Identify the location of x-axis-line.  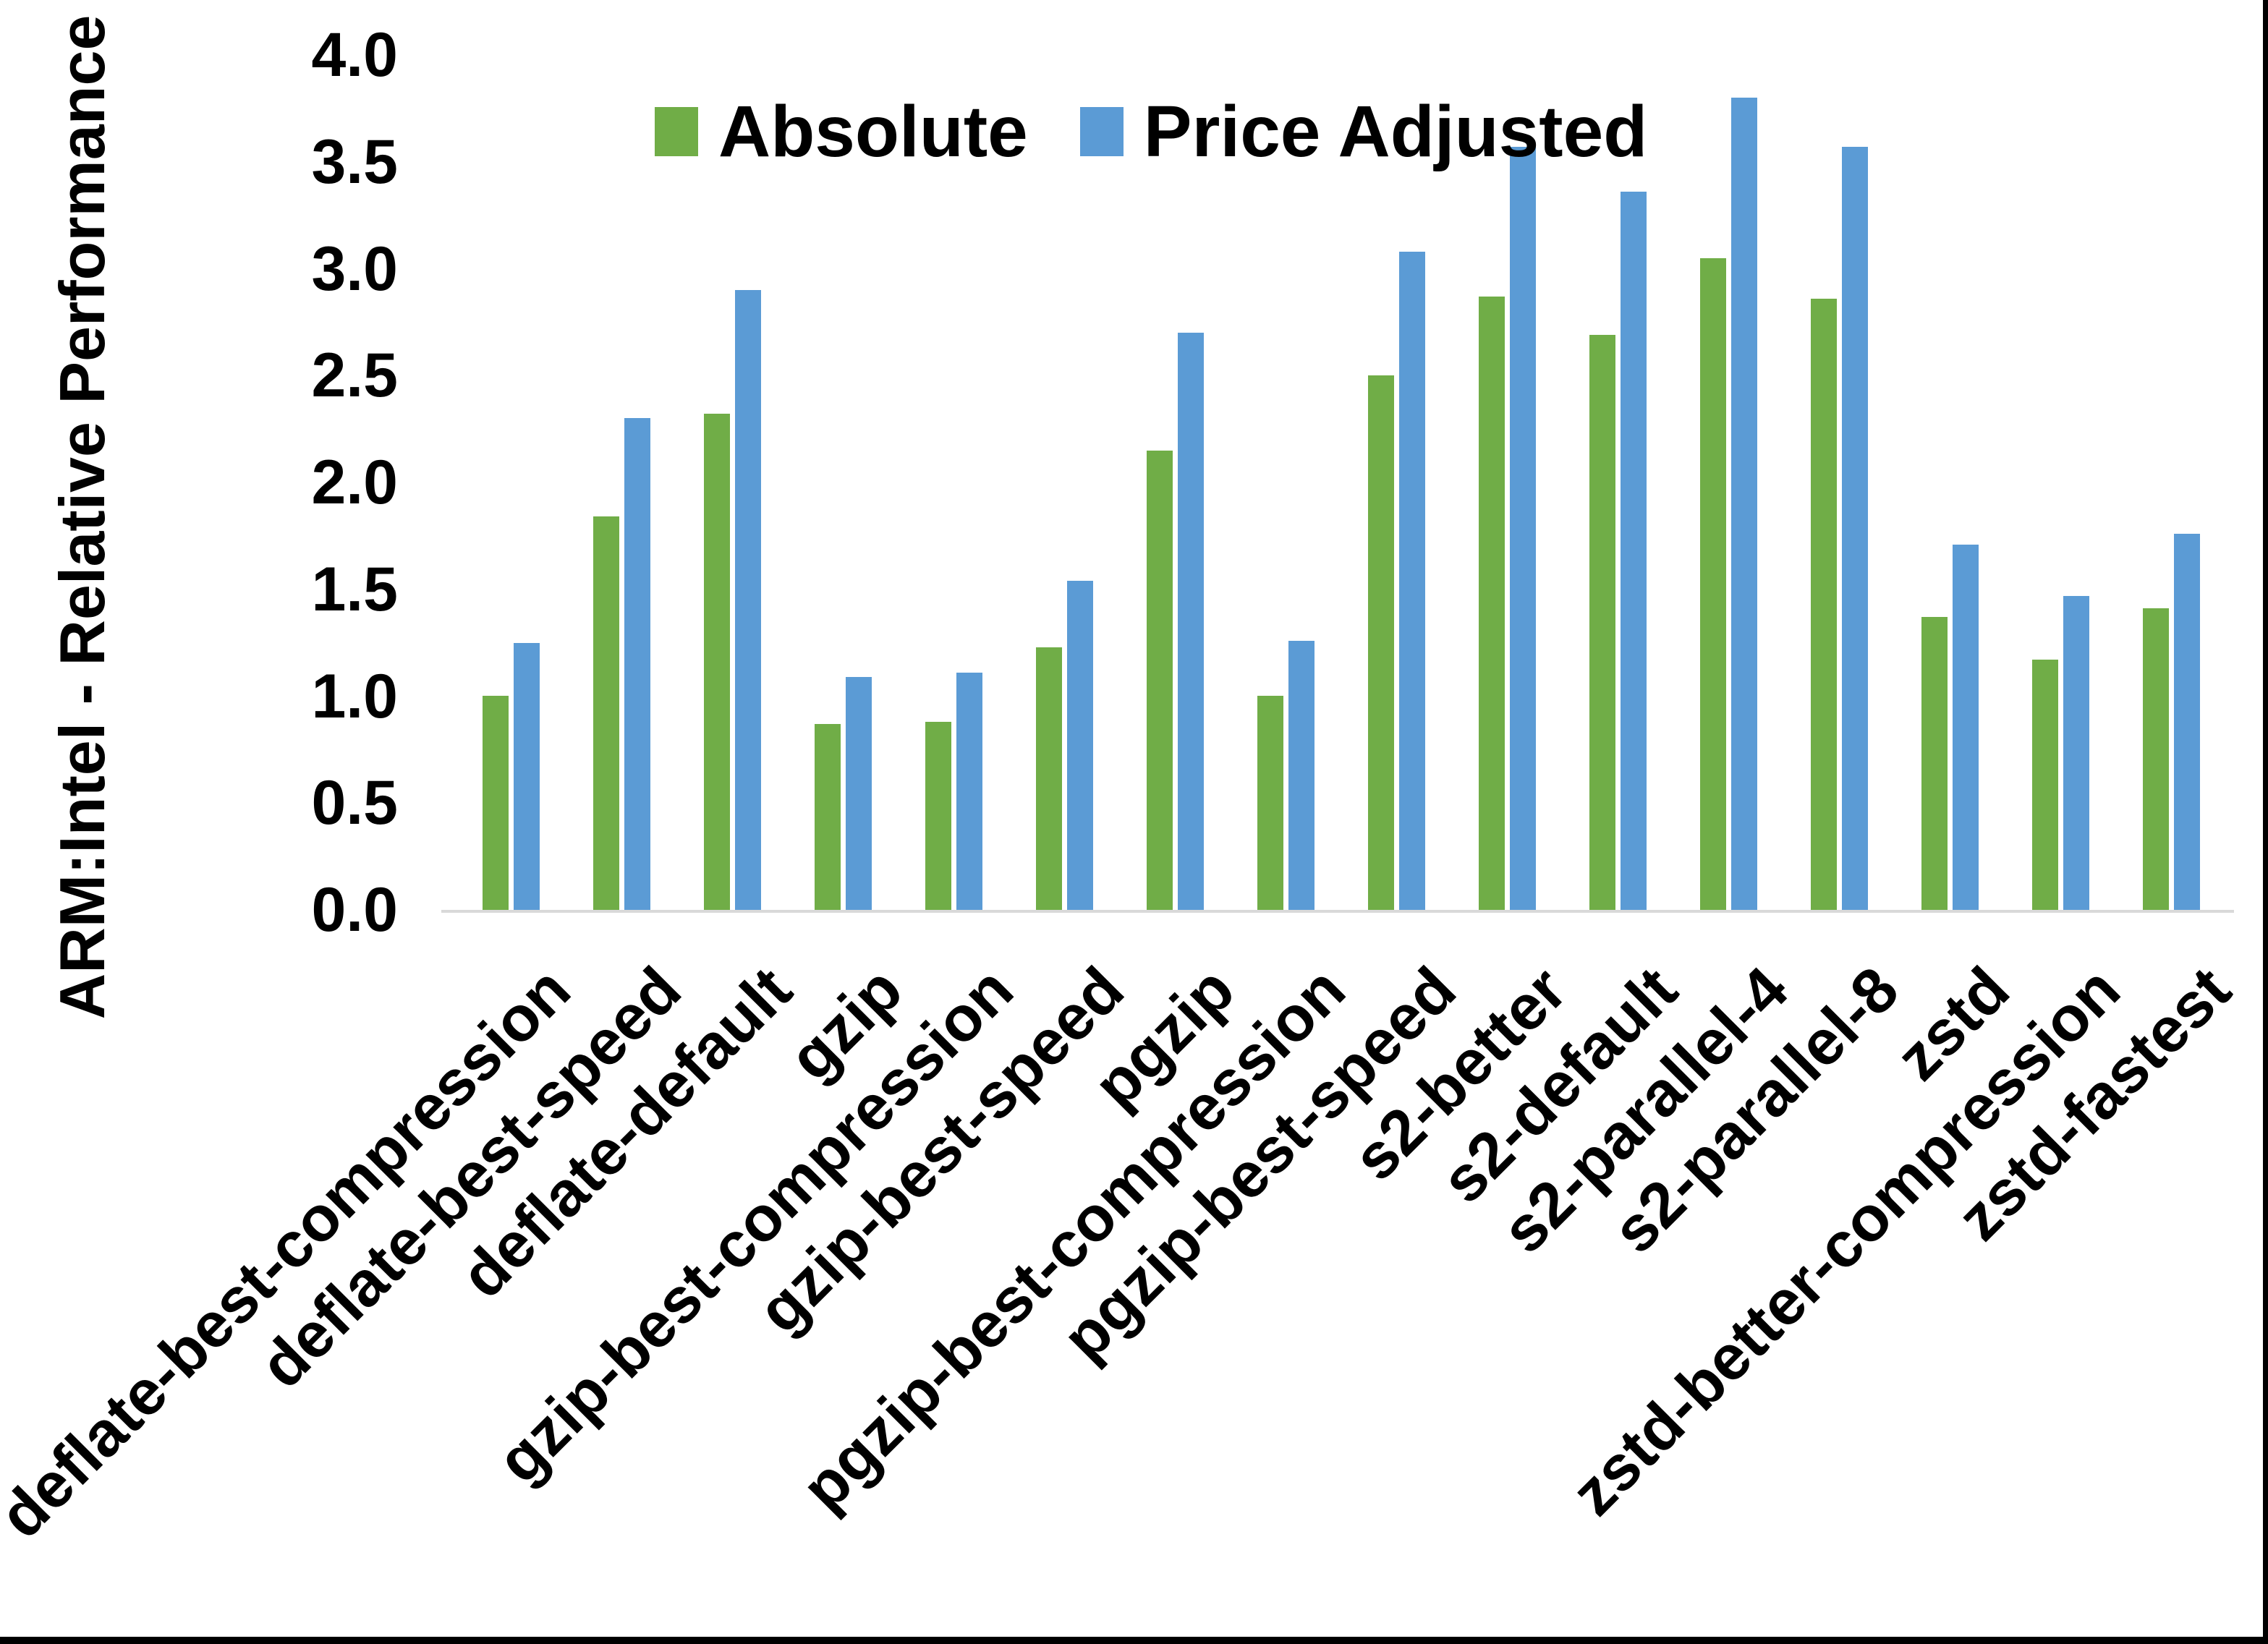
(1337, 911).